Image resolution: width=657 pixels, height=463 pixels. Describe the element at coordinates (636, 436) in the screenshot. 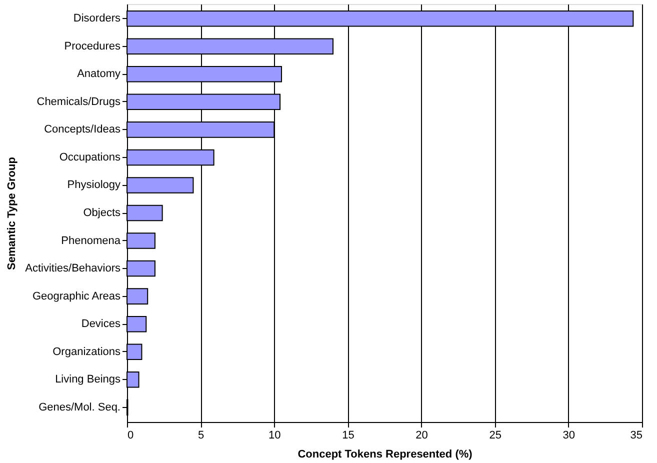

I see `x-tick-label: 35` at that location.